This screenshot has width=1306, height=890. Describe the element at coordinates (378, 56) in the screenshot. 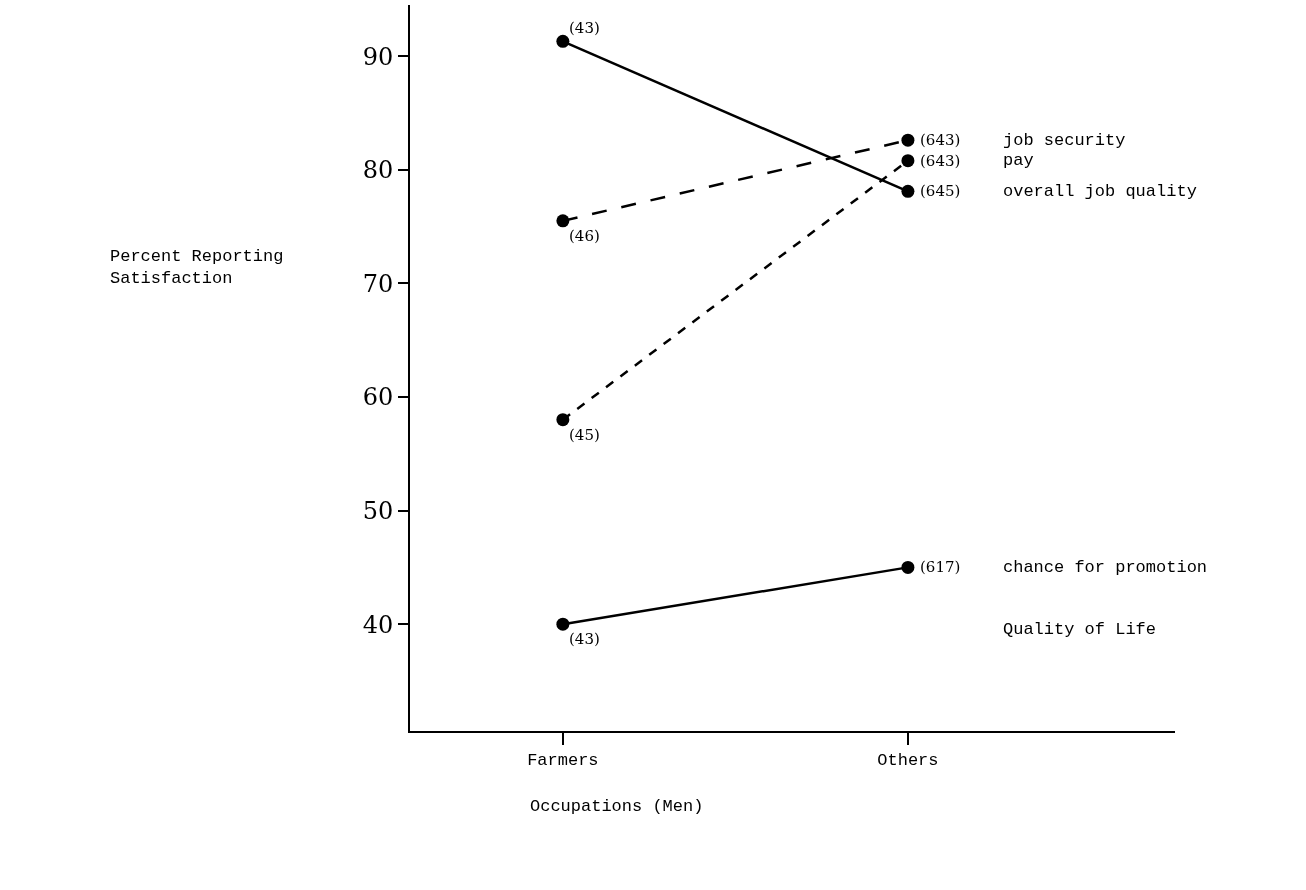

I see `y-tick-label: 90` at that location.